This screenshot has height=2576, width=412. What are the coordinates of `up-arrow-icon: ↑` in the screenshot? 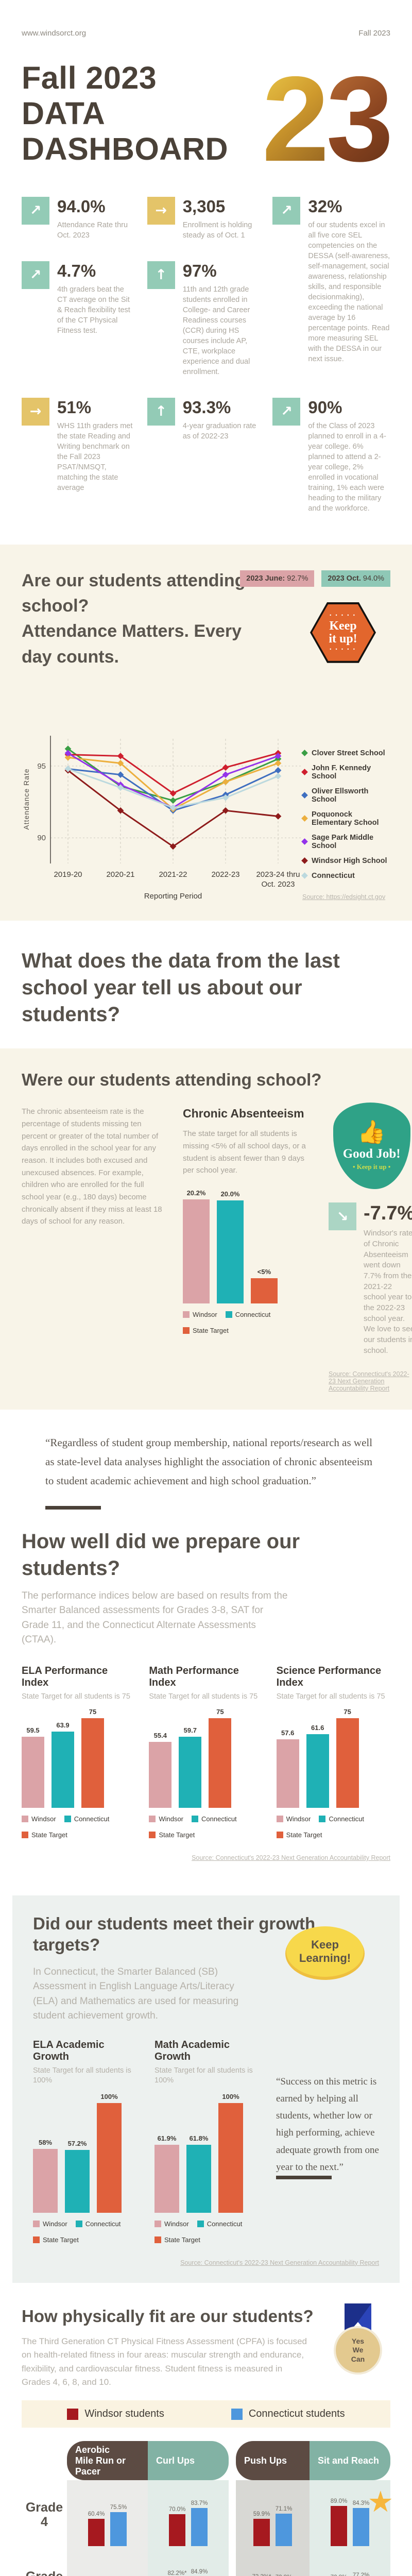 It's located at (161, 275).